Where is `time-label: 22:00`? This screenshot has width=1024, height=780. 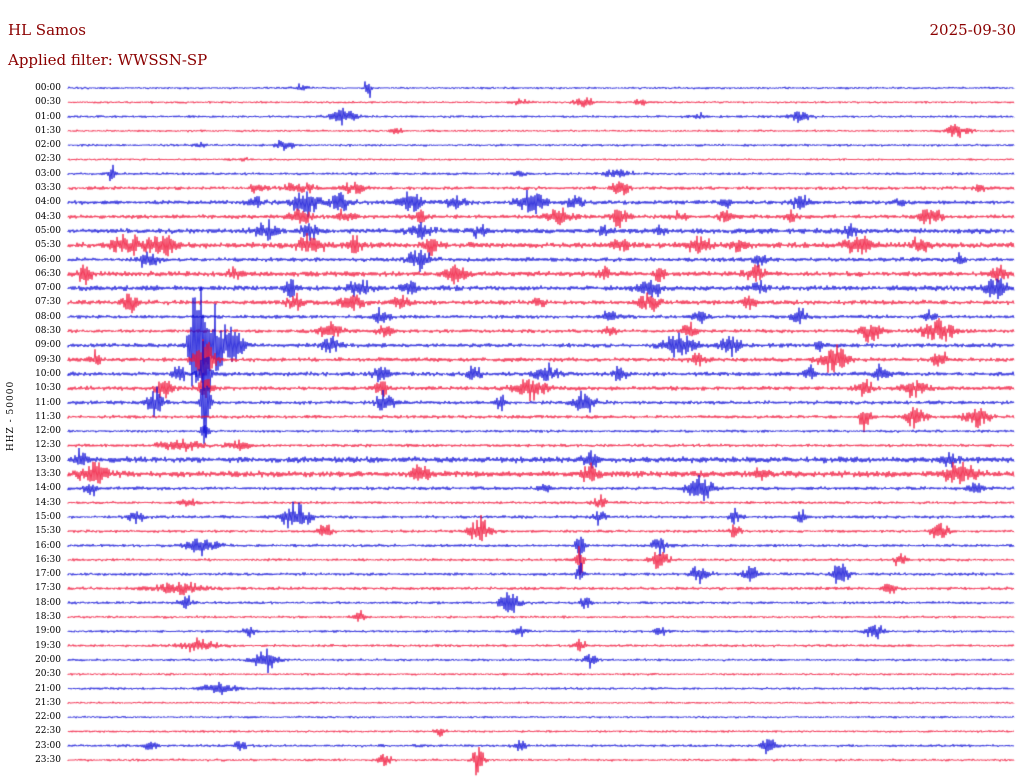
time-label: 22:00 is located at coordinates (48, 717).